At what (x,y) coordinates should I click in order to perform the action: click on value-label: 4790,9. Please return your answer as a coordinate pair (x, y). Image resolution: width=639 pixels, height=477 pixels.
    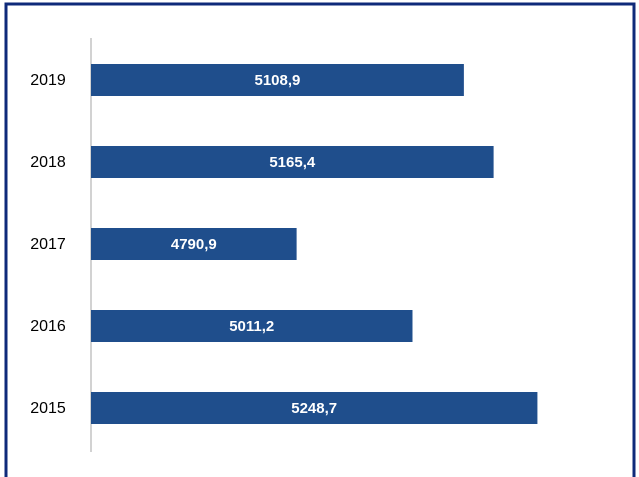
    Looking at the image, I should click on (194, 244).